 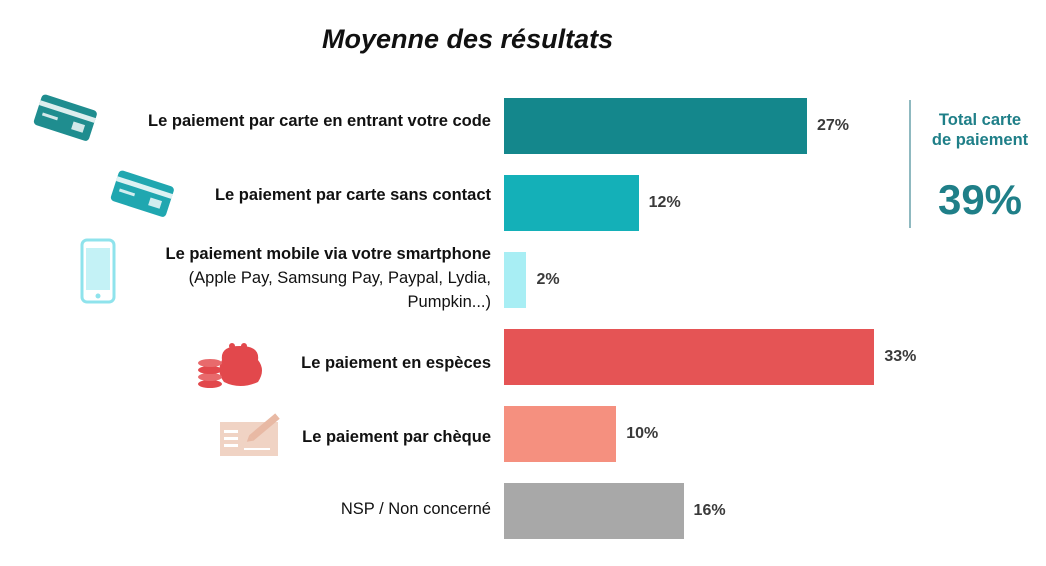 What do you see at coordinates (709, 510) in the screenshot?
I see `data-label: 16%` at bounding box center [709, 510].